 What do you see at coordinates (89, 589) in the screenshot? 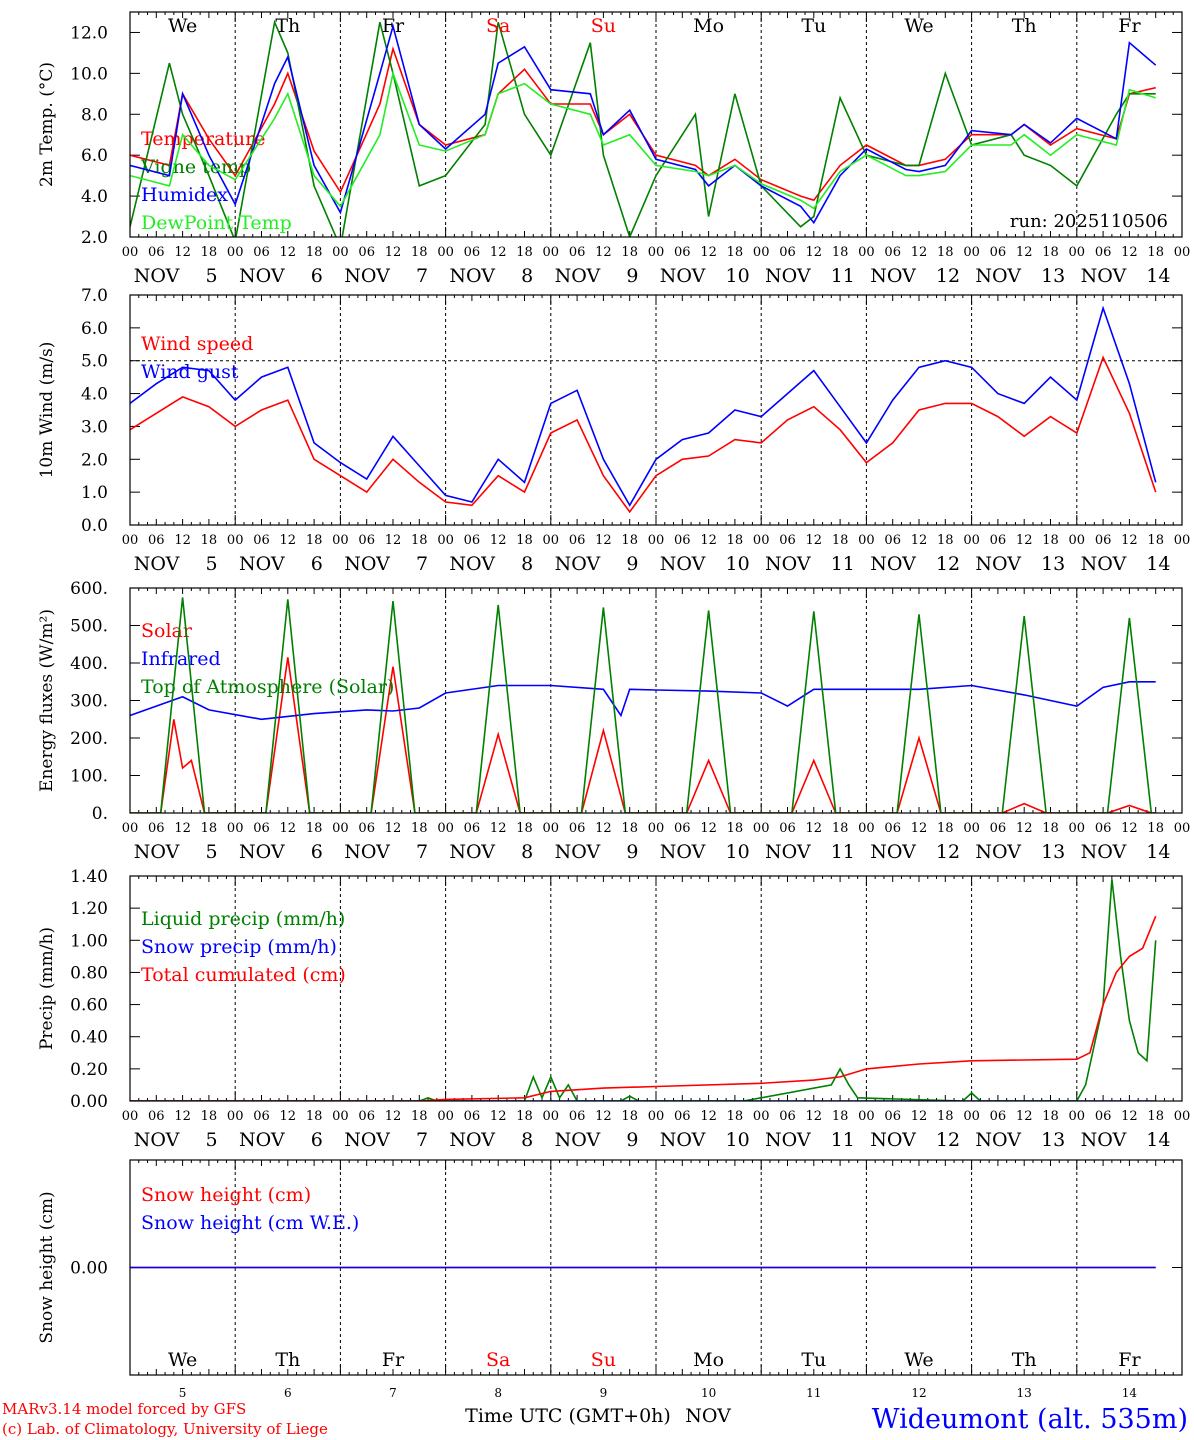
I see `y-tick-label: 600.` at bounding box center [89, 589].